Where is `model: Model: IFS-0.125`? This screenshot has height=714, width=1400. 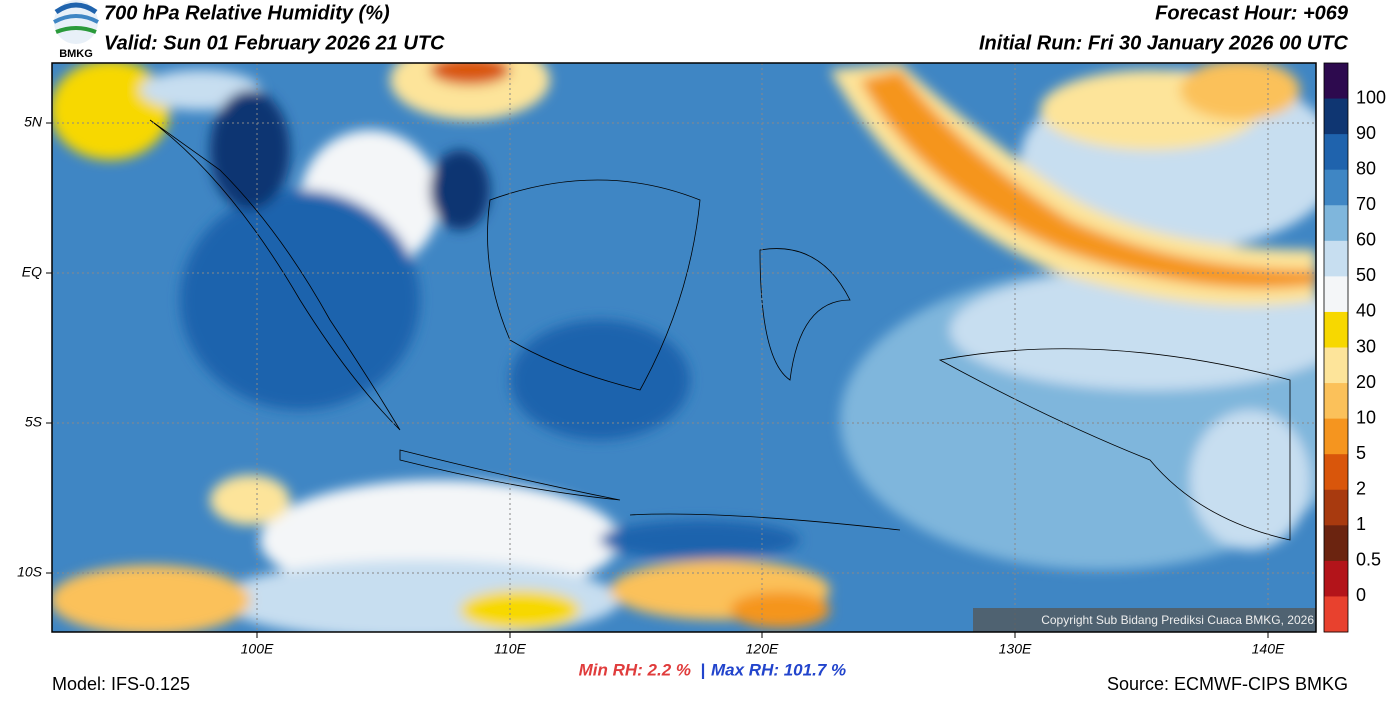 model: Model: IFS-0.125 is located at coordinates (121, 684).